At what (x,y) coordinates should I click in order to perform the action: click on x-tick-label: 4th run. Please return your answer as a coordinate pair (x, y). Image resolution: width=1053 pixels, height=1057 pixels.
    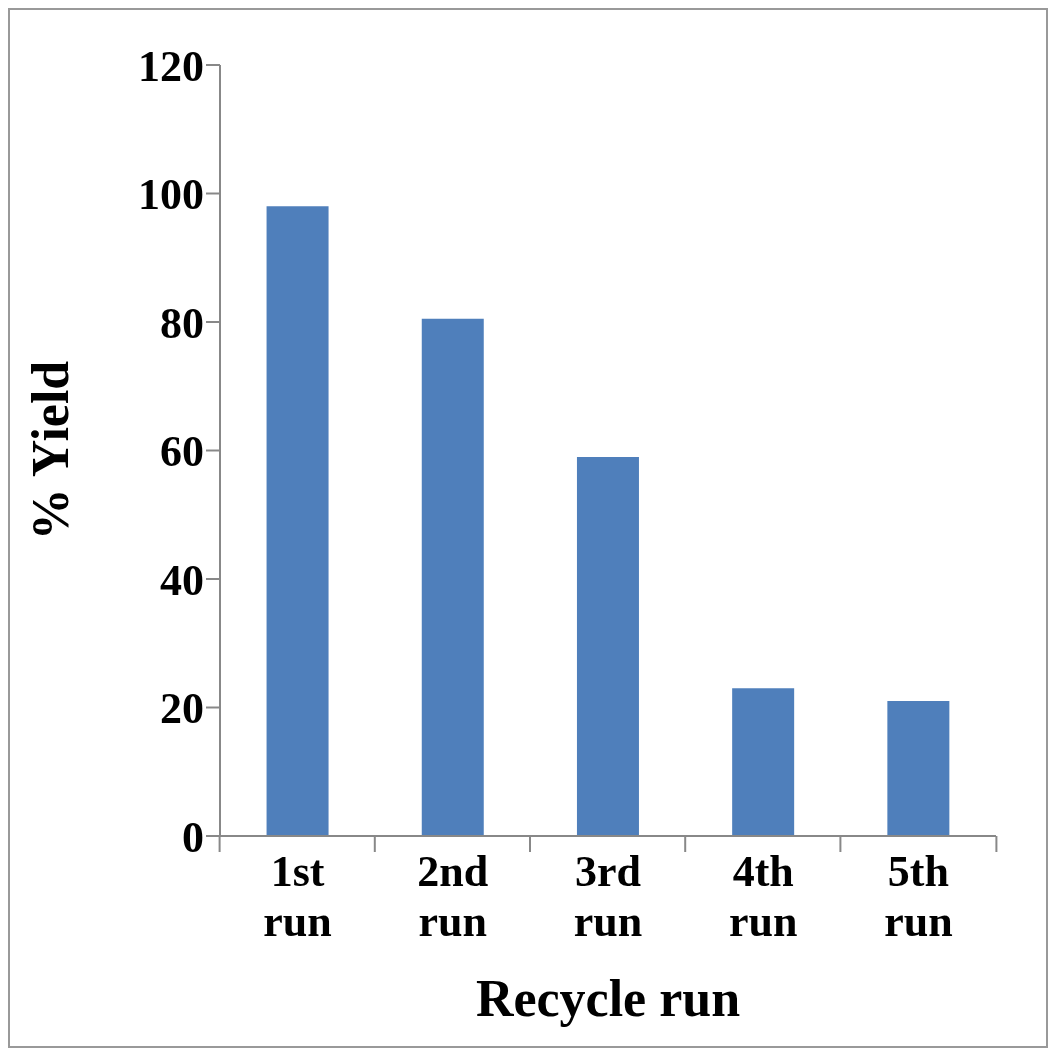
    Looking at the image, I should click on (763, 896).